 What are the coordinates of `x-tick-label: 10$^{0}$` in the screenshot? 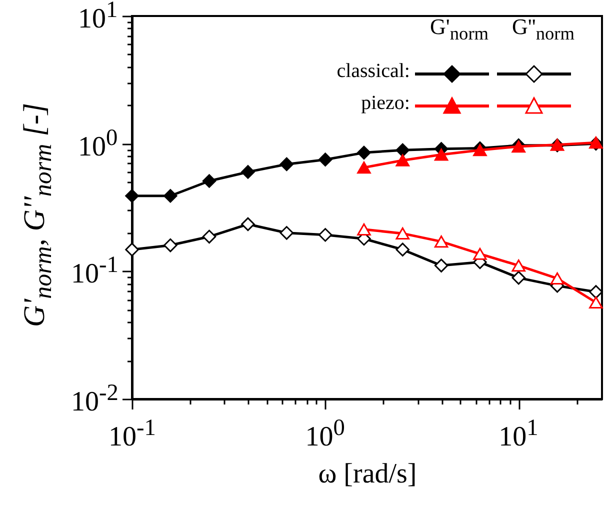 It's located at (325, 433).